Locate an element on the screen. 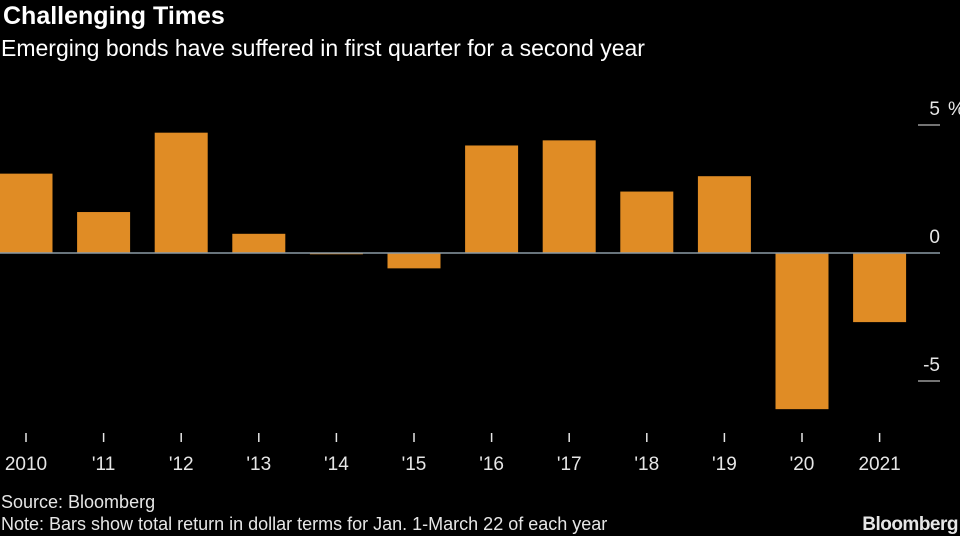  x-tick-label-9: '19 is located at coordinates (724, 464).